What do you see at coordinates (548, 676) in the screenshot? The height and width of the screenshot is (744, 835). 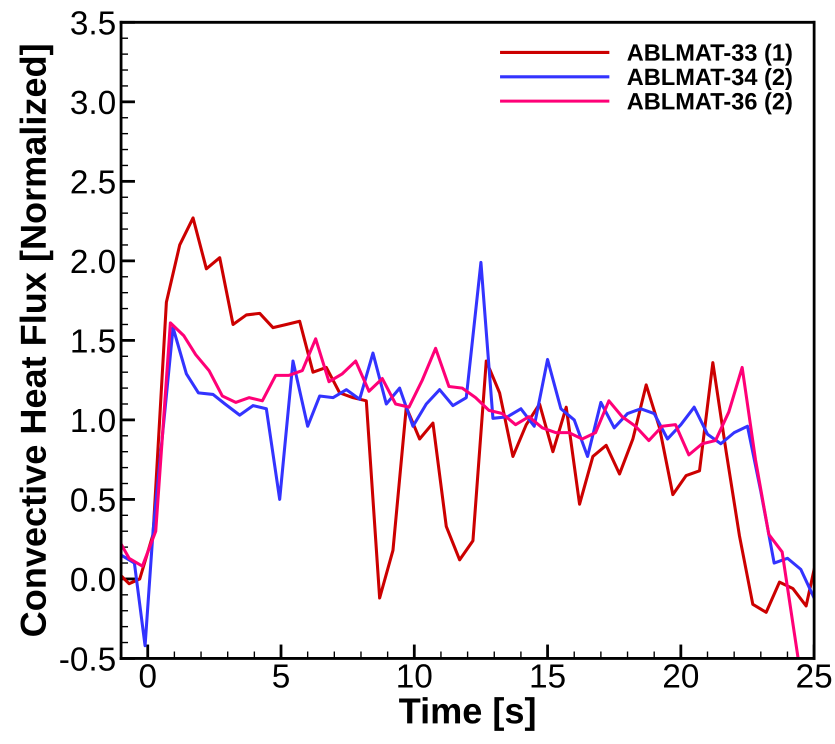 I see `x-tick-label: 15` at bounding box center [548, 676].